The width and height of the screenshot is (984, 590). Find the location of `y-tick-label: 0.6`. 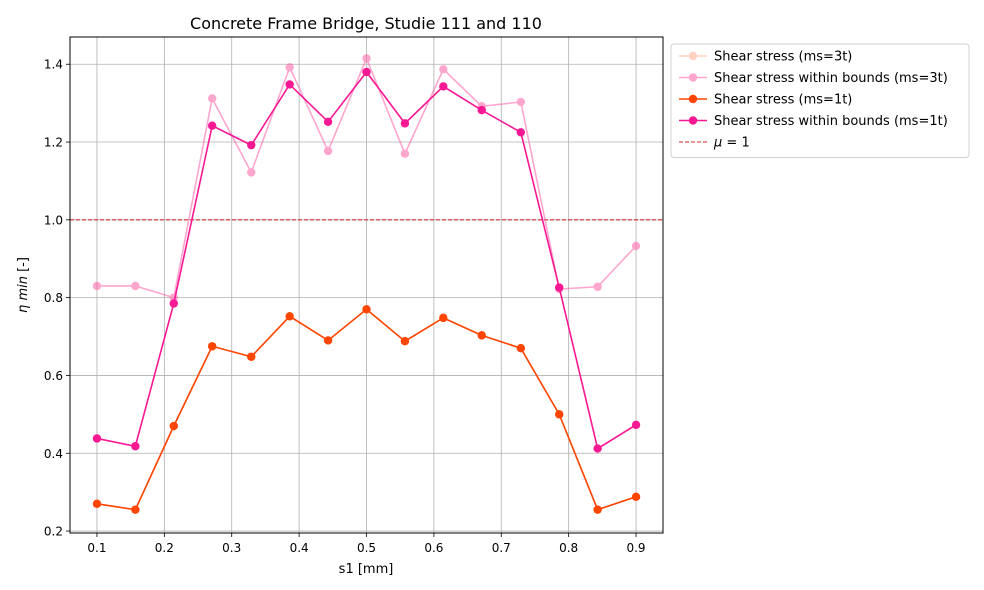

y-tick-label: 0.6 is located at coordinates (53, 376).